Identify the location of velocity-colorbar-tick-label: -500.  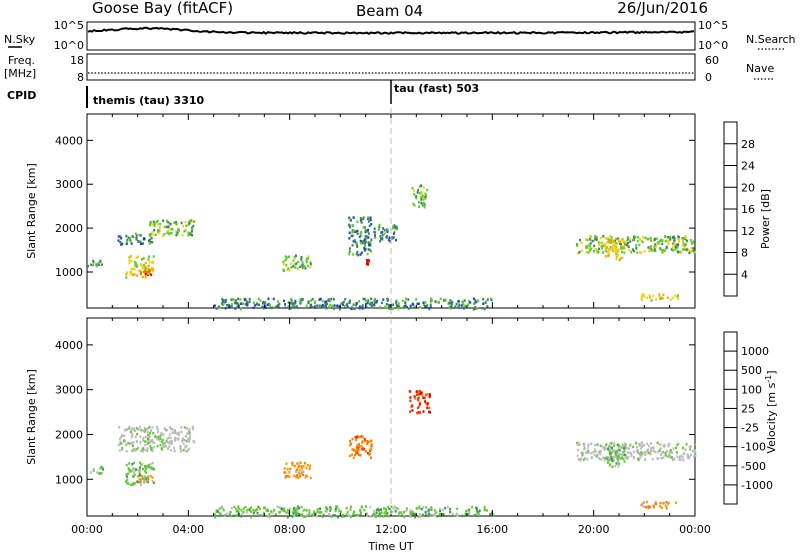
(753, 466).